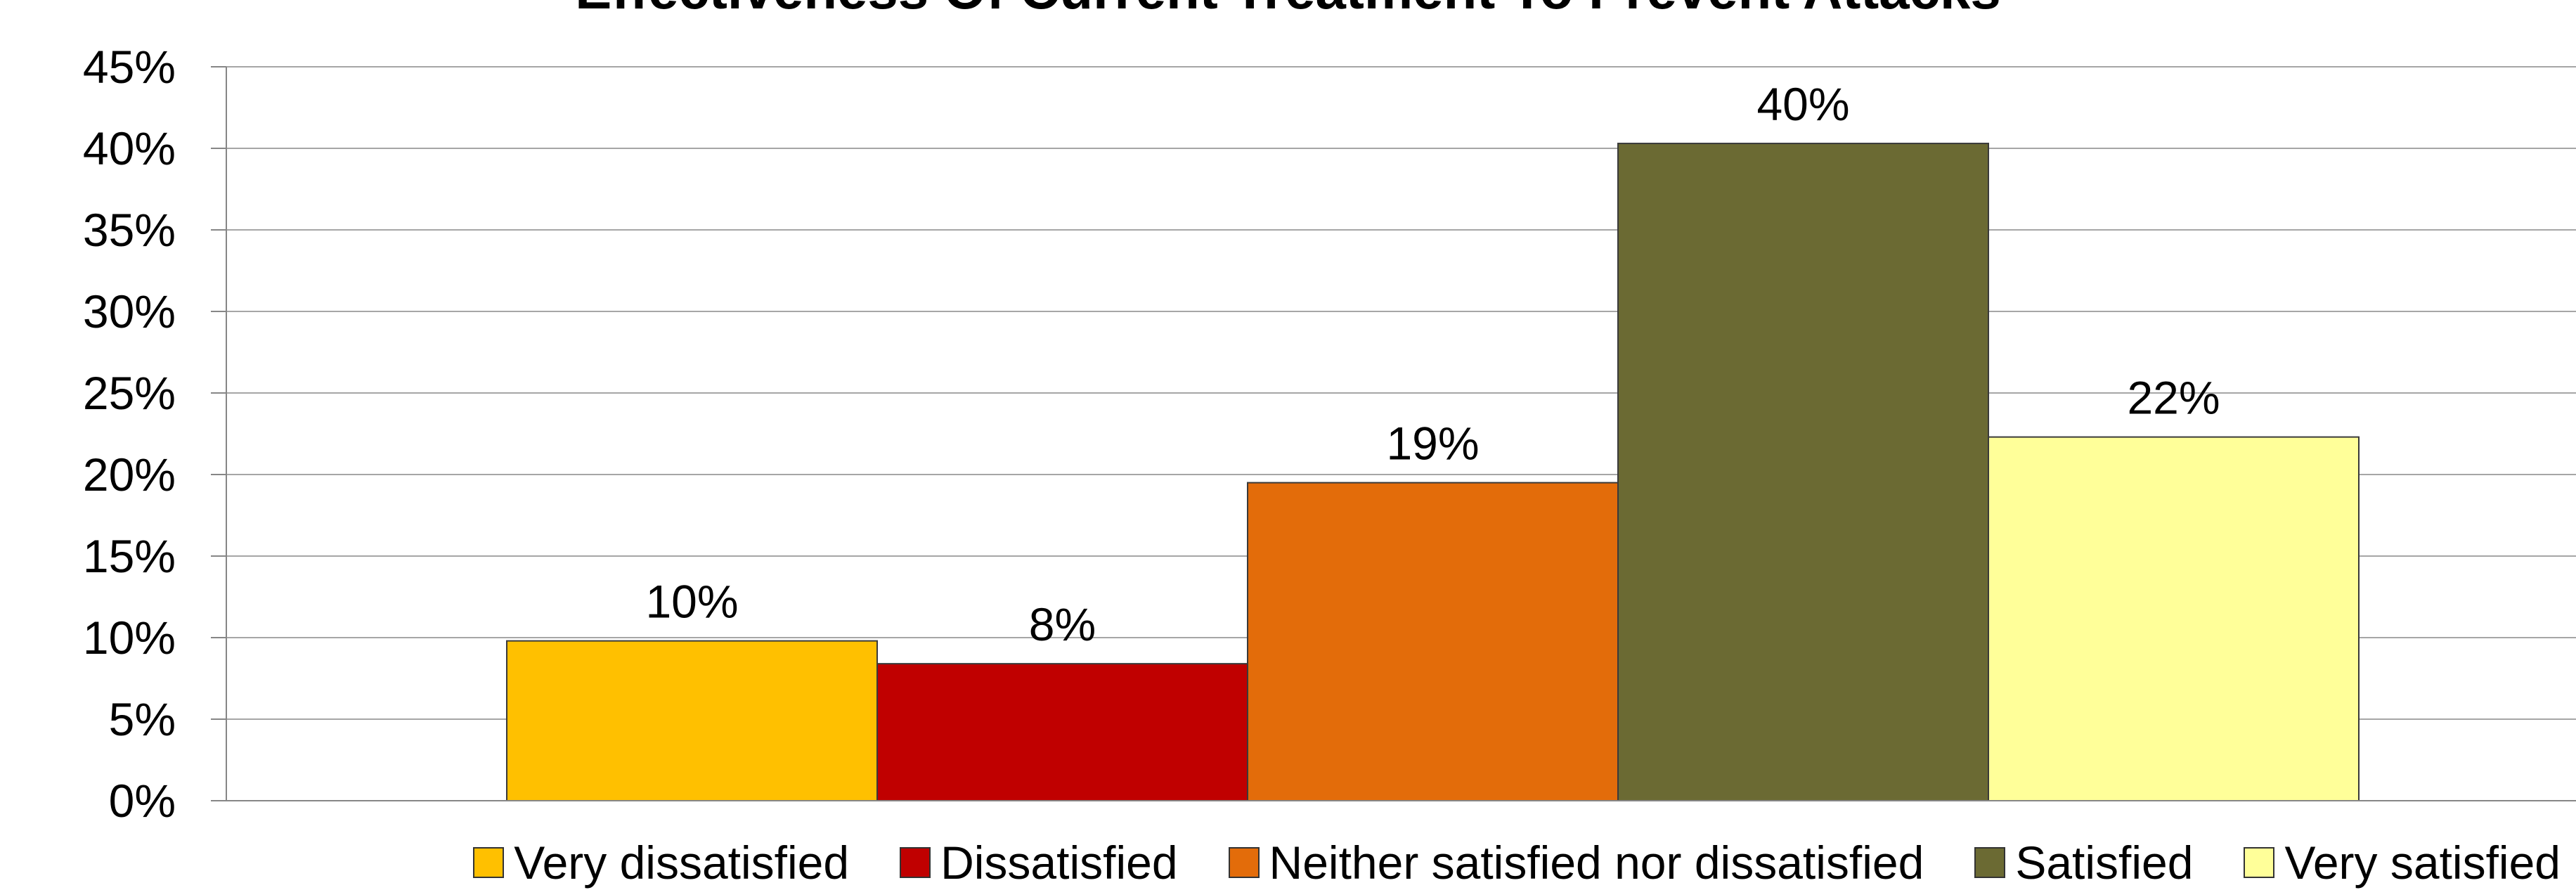 This screenshot has height=890, width=2576. What do you see at coordinates (1059, 863) in the screenshot?
I see `legend-label: Dissatisfied` at bounding box center [1059, 863].